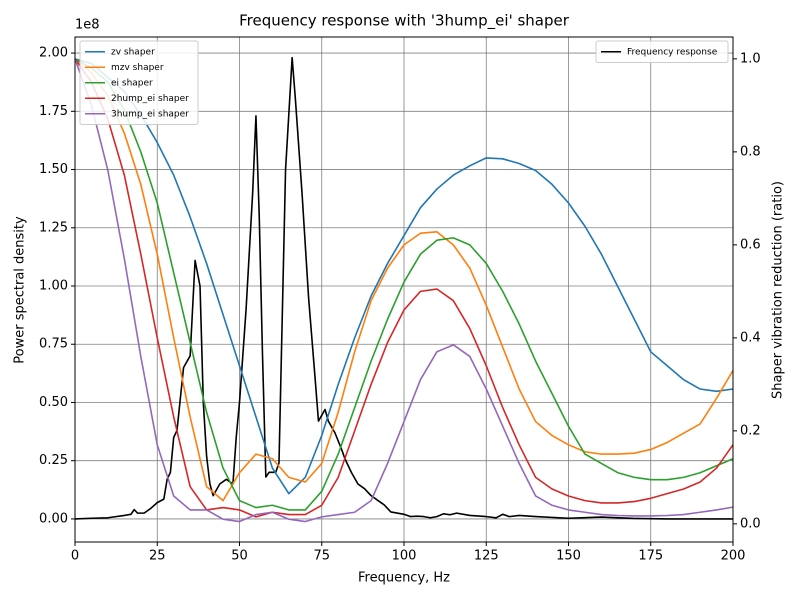 This screenshot has height=600, width=800. Describe the element at coordinates (53, 344) in the screenshot. I see `y-tick-label: 0.75` at that location.